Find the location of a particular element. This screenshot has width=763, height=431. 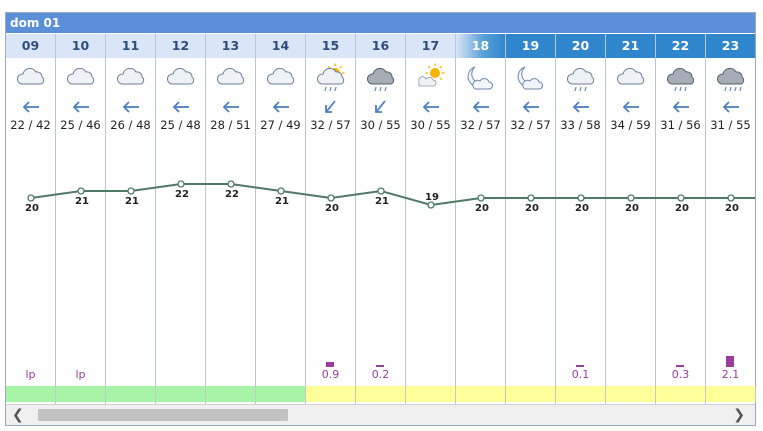

day-header: dom 01 is located at coordinates (380, 23).